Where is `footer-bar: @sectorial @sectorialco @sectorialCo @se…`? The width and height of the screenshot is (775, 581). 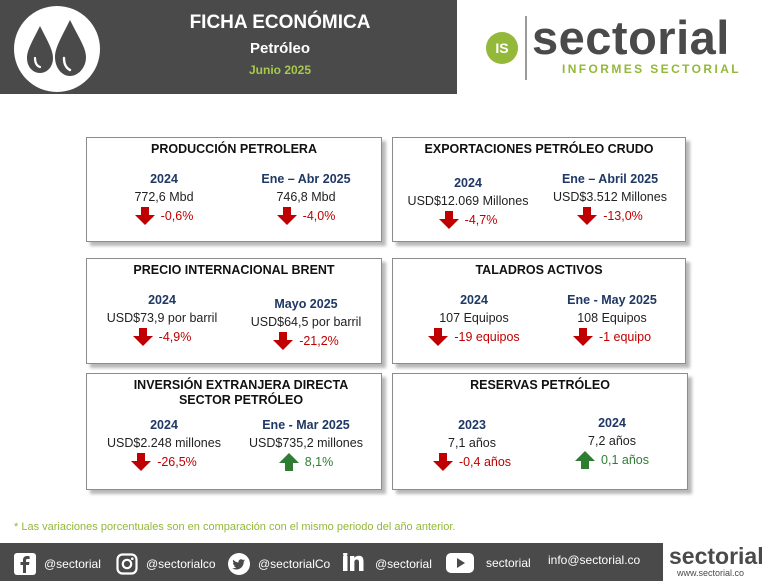 footer-bar: @sectorial @sectorialco @sectorialCo @se… is located at coordinates (387, 561).